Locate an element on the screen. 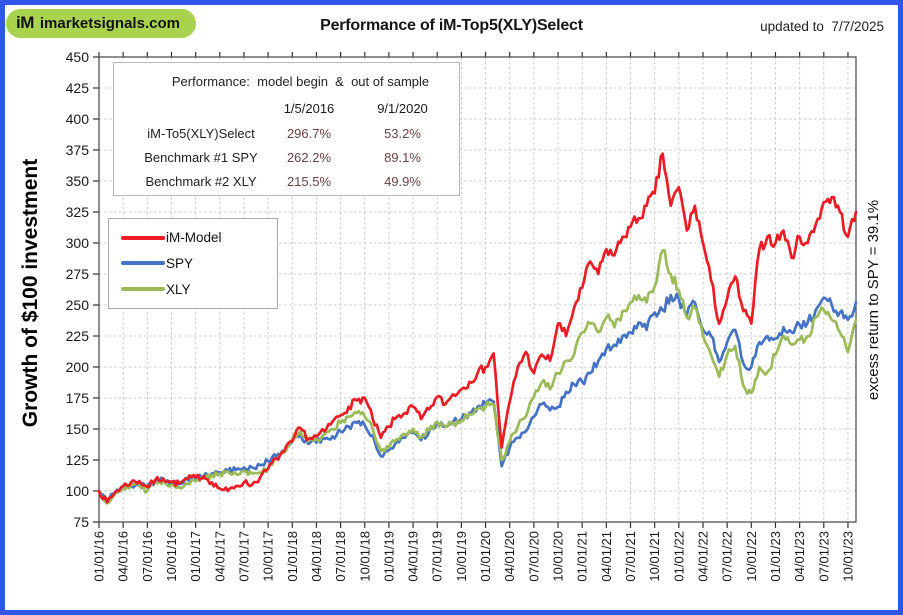  legend-item-im-model: iM-Model is located at coordinates (199, 238).